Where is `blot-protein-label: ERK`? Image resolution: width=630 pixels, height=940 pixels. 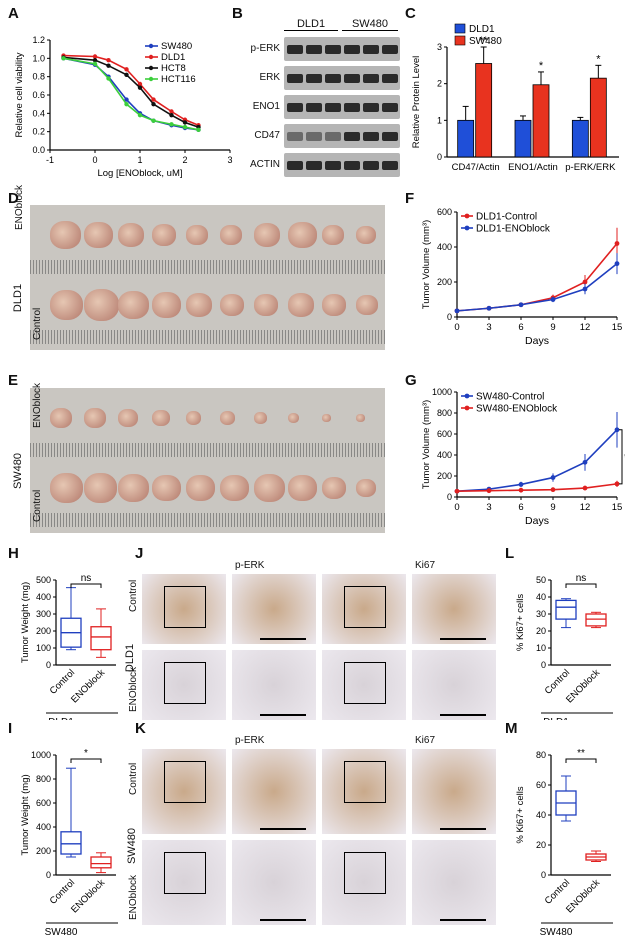 blot-protein-label: ERK is located at coordinates (269, 77).